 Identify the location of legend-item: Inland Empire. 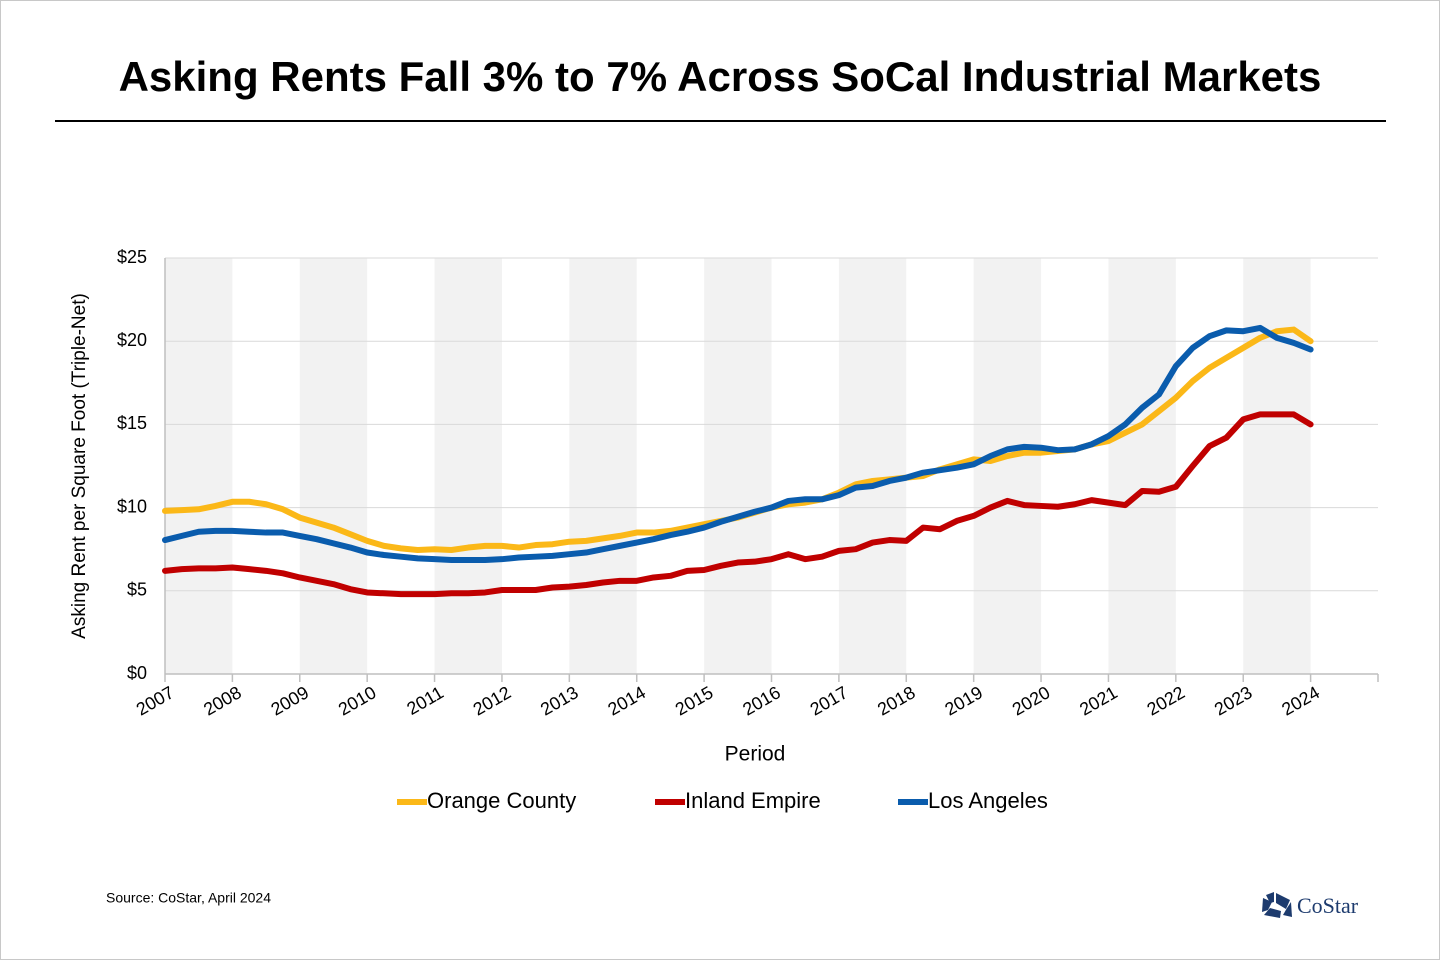
(738, 800).